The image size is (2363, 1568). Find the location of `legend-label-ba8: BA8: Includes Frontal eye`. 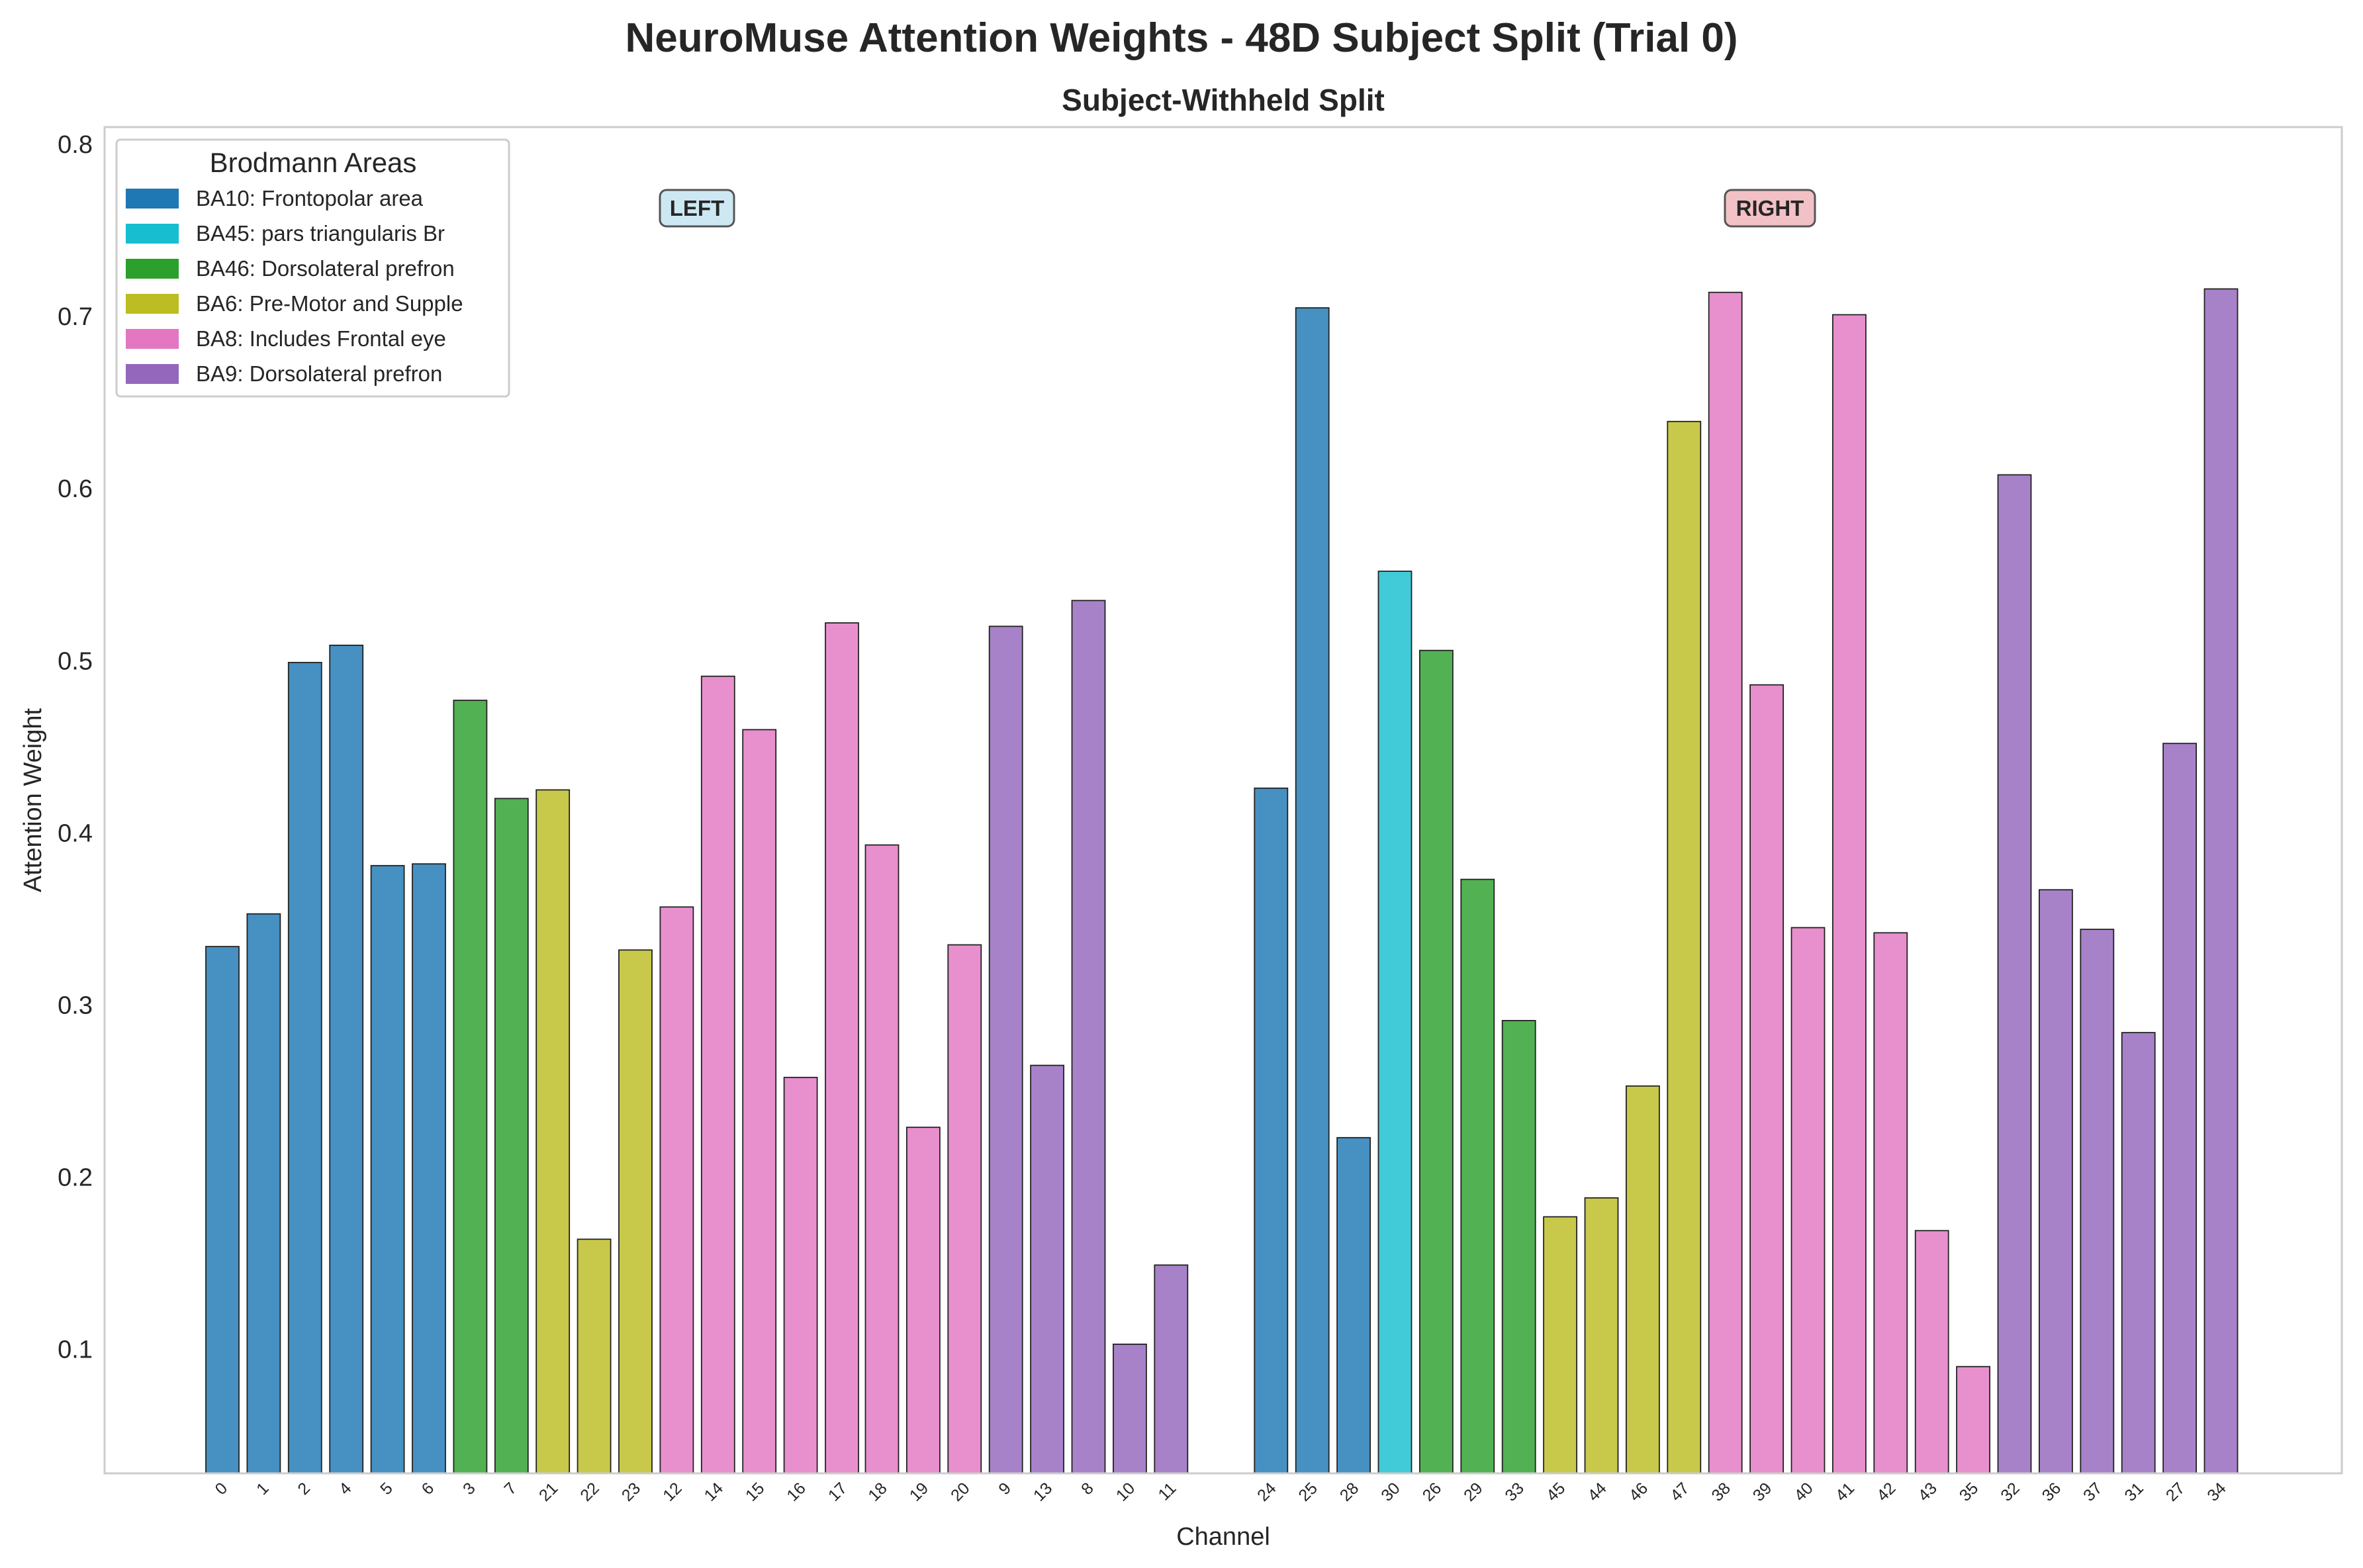

legend-label-ba8: BA8: Includes Frontal eye is located at coordinates (321, 338).